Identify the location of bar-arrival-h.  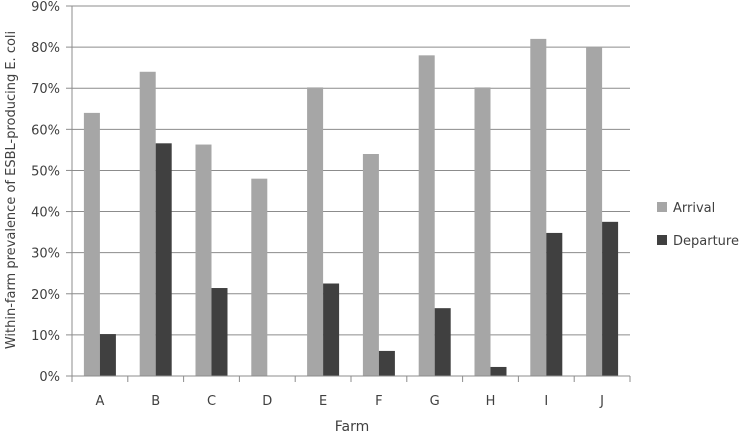
(482, 232).